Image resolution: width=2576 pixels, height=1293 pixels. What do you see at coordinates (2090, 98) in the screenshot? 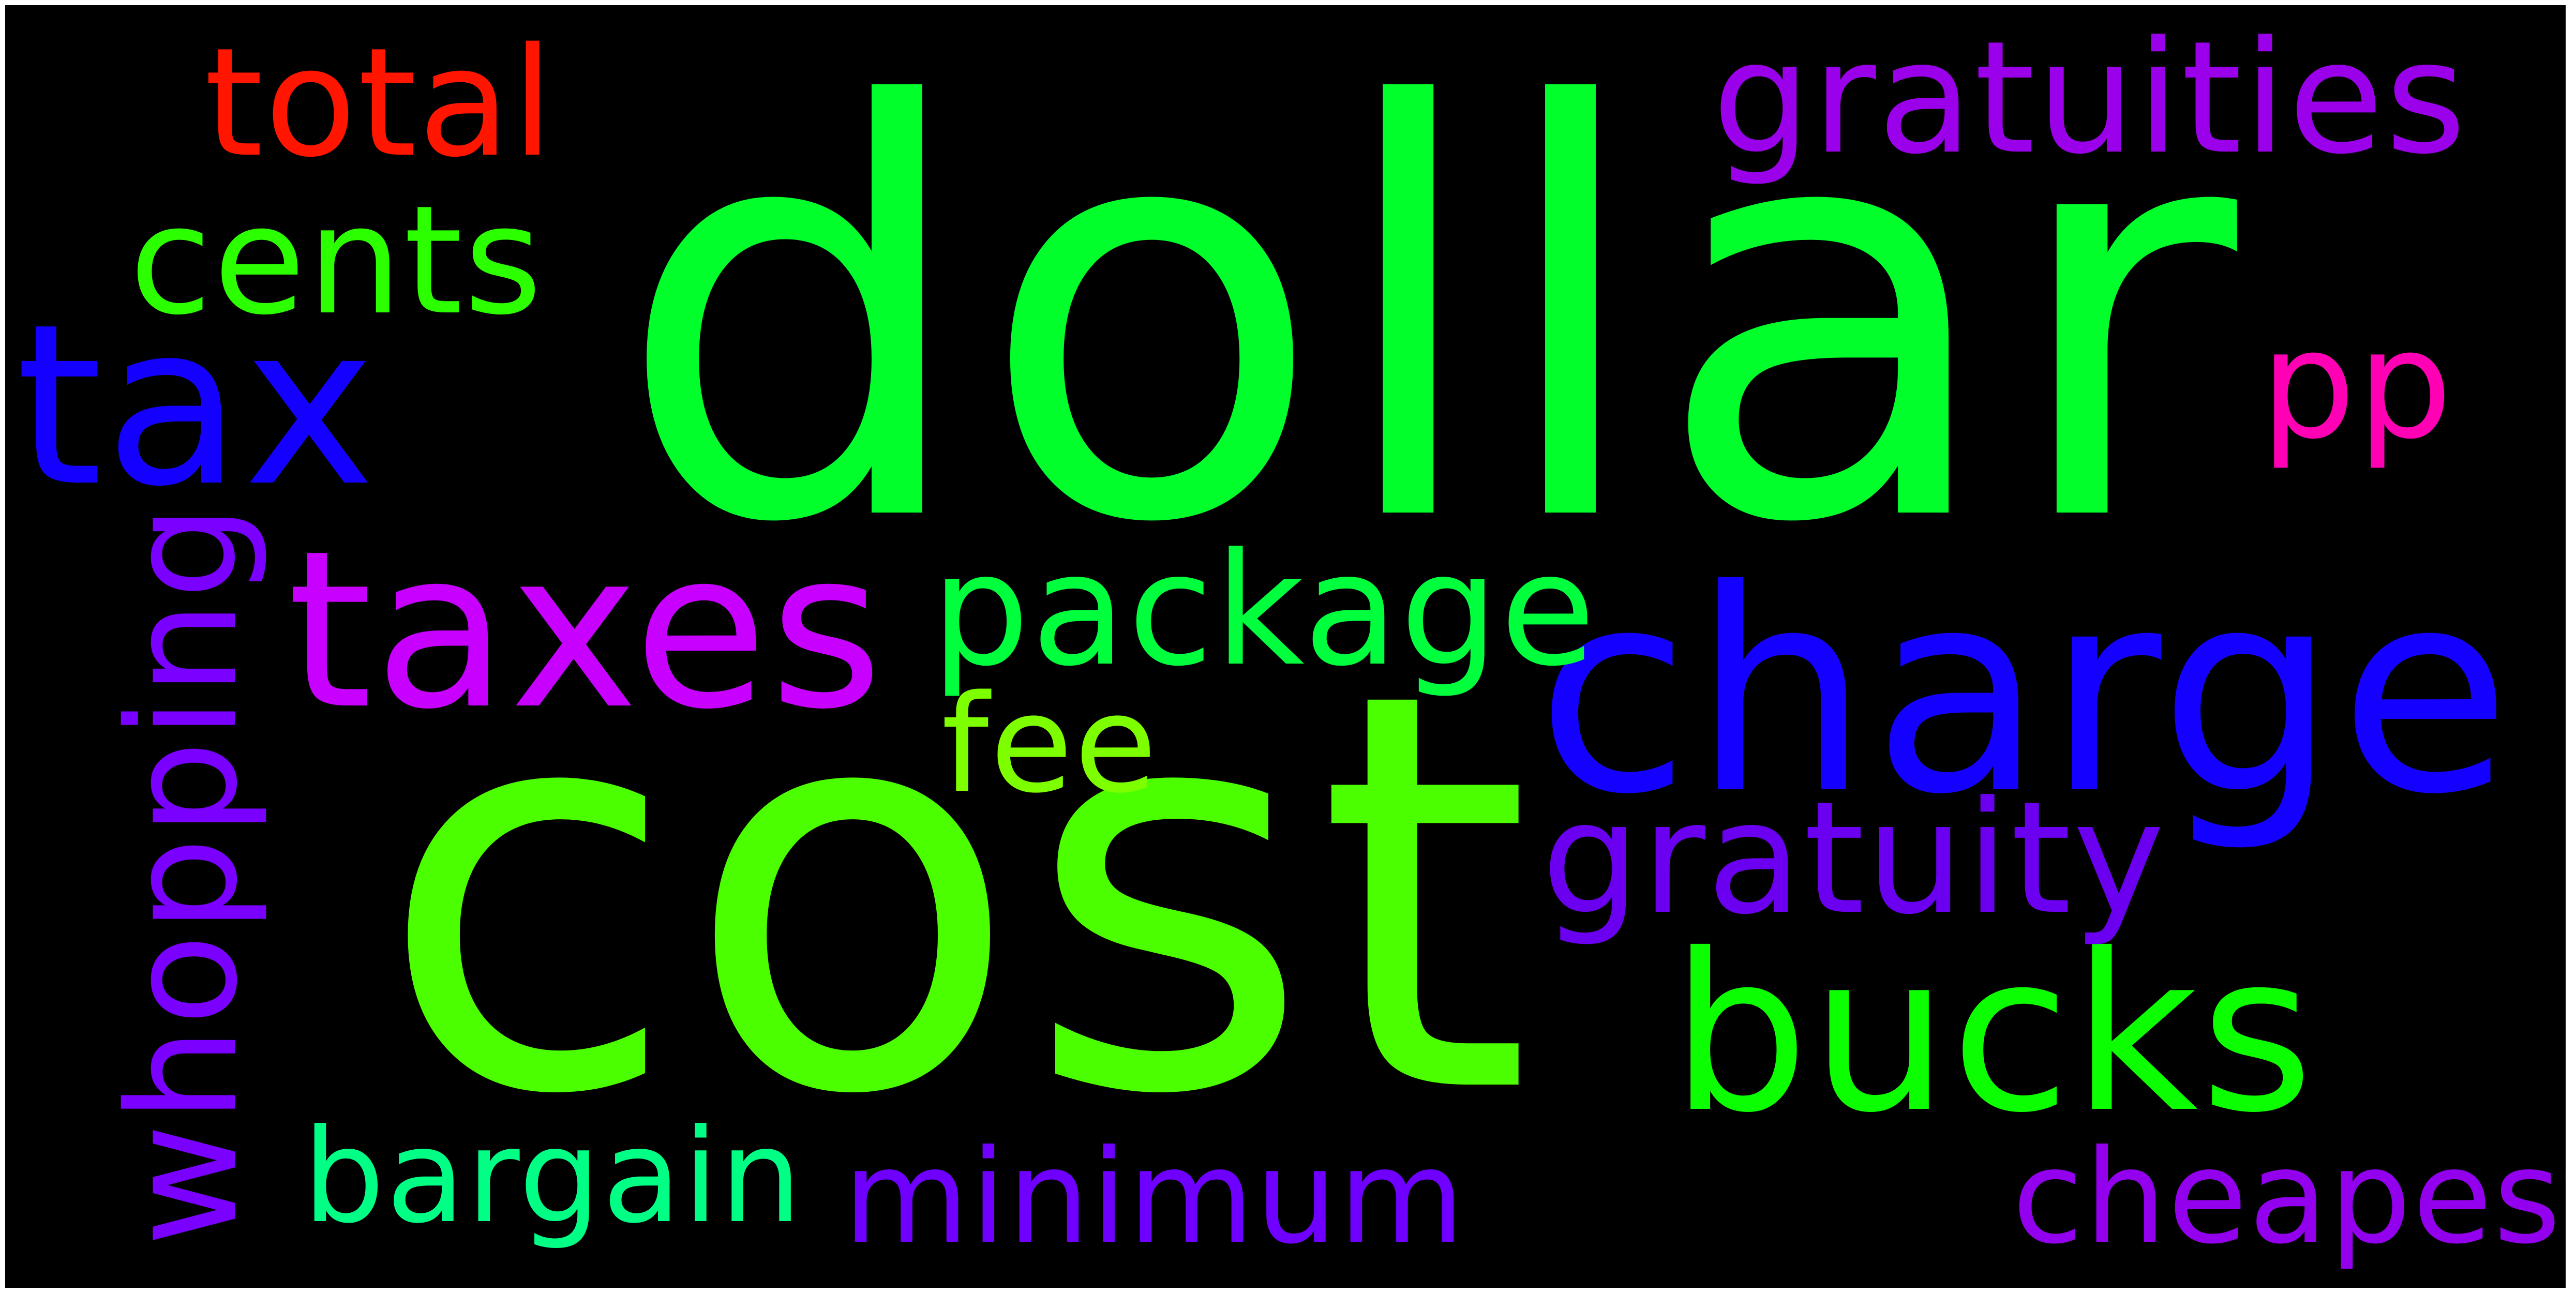
I see `word-gratuities: gratuities` at bounding box center [2090, 98].